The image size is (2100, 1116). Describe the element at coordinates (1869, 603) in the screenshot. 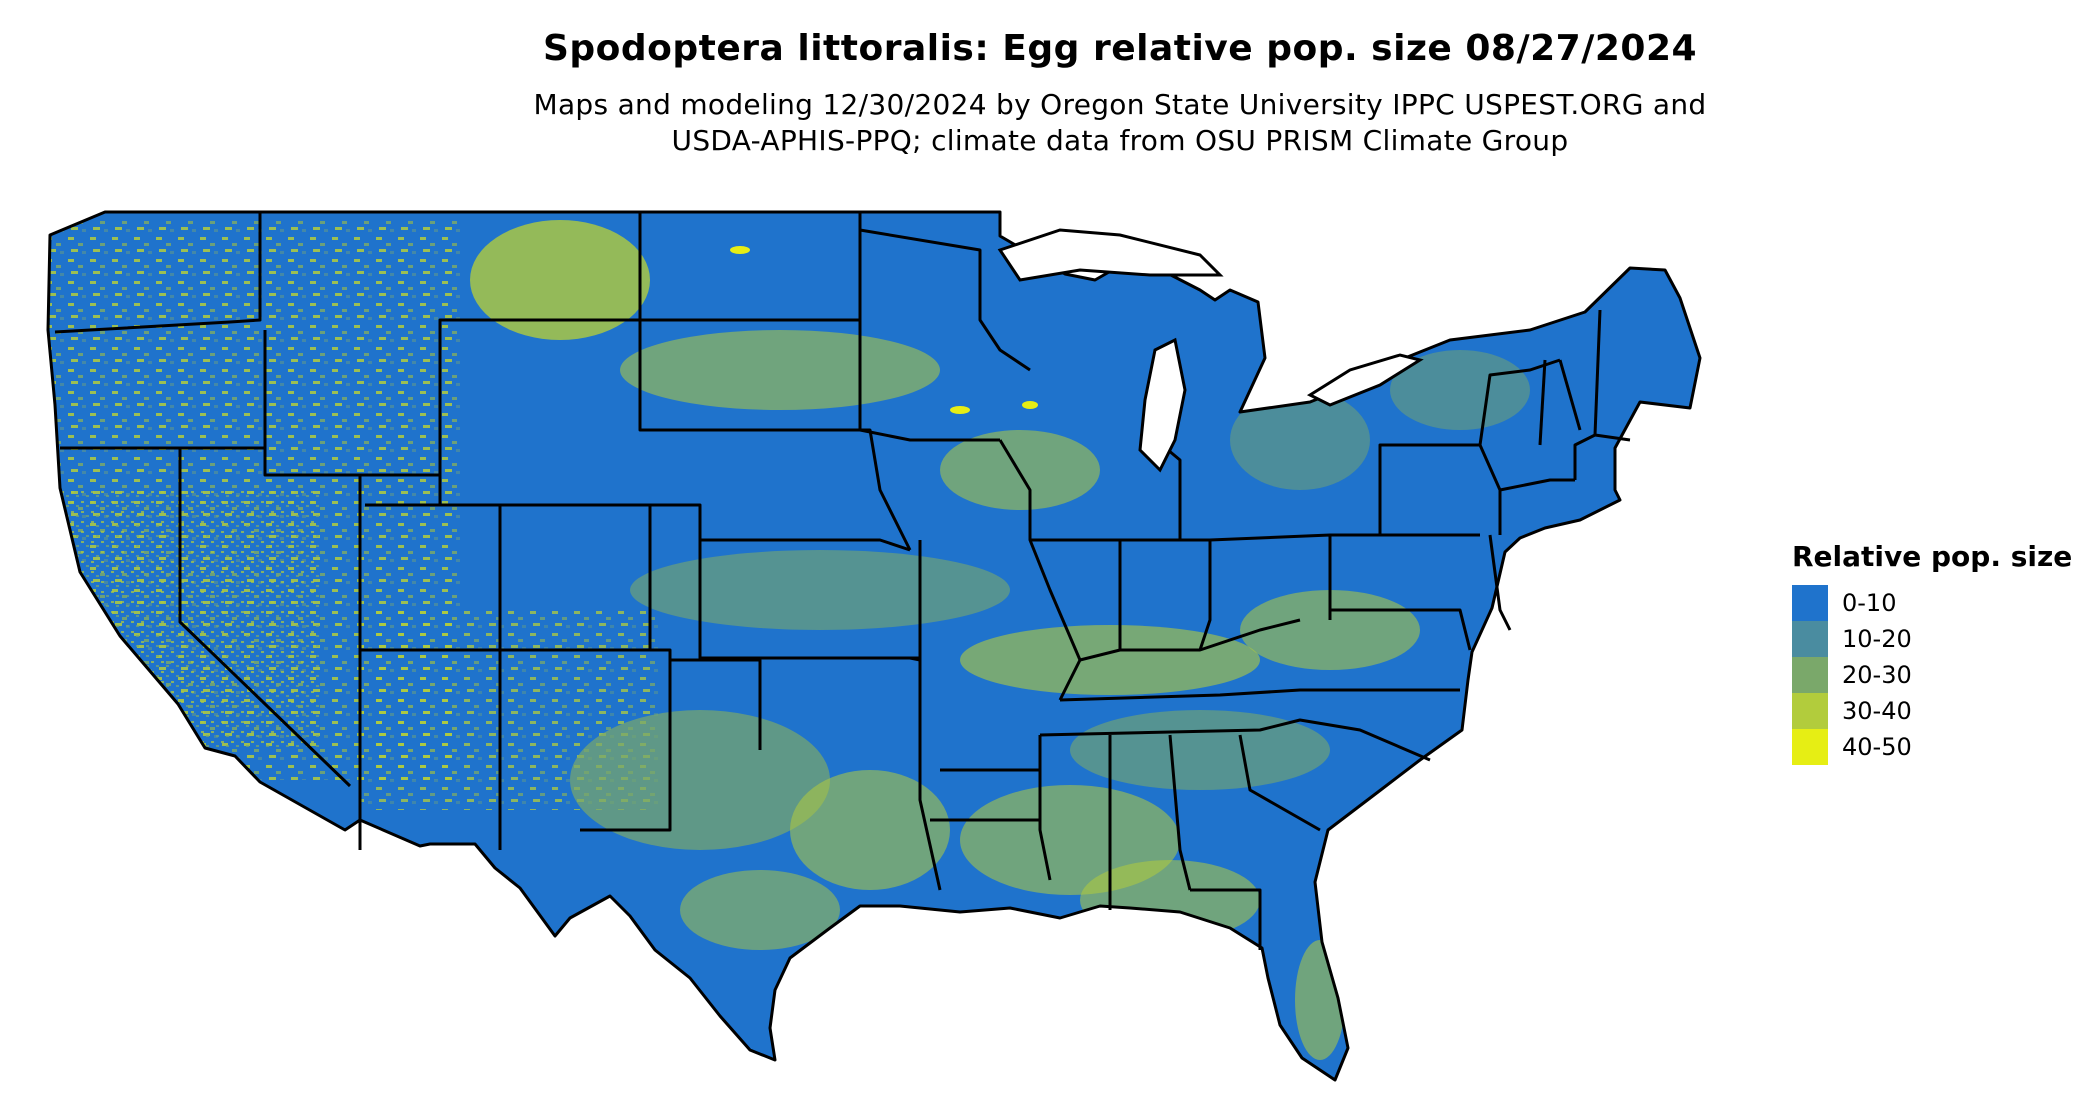

I see `legend-label: 0-10` at that location.